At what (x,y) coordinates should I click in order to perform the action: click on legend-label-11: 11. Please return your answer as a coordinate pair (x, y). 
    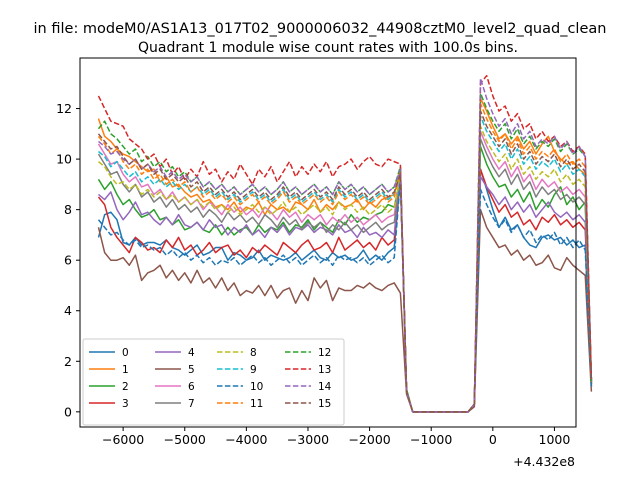
    Looking at the image, I should click on (256, 404).